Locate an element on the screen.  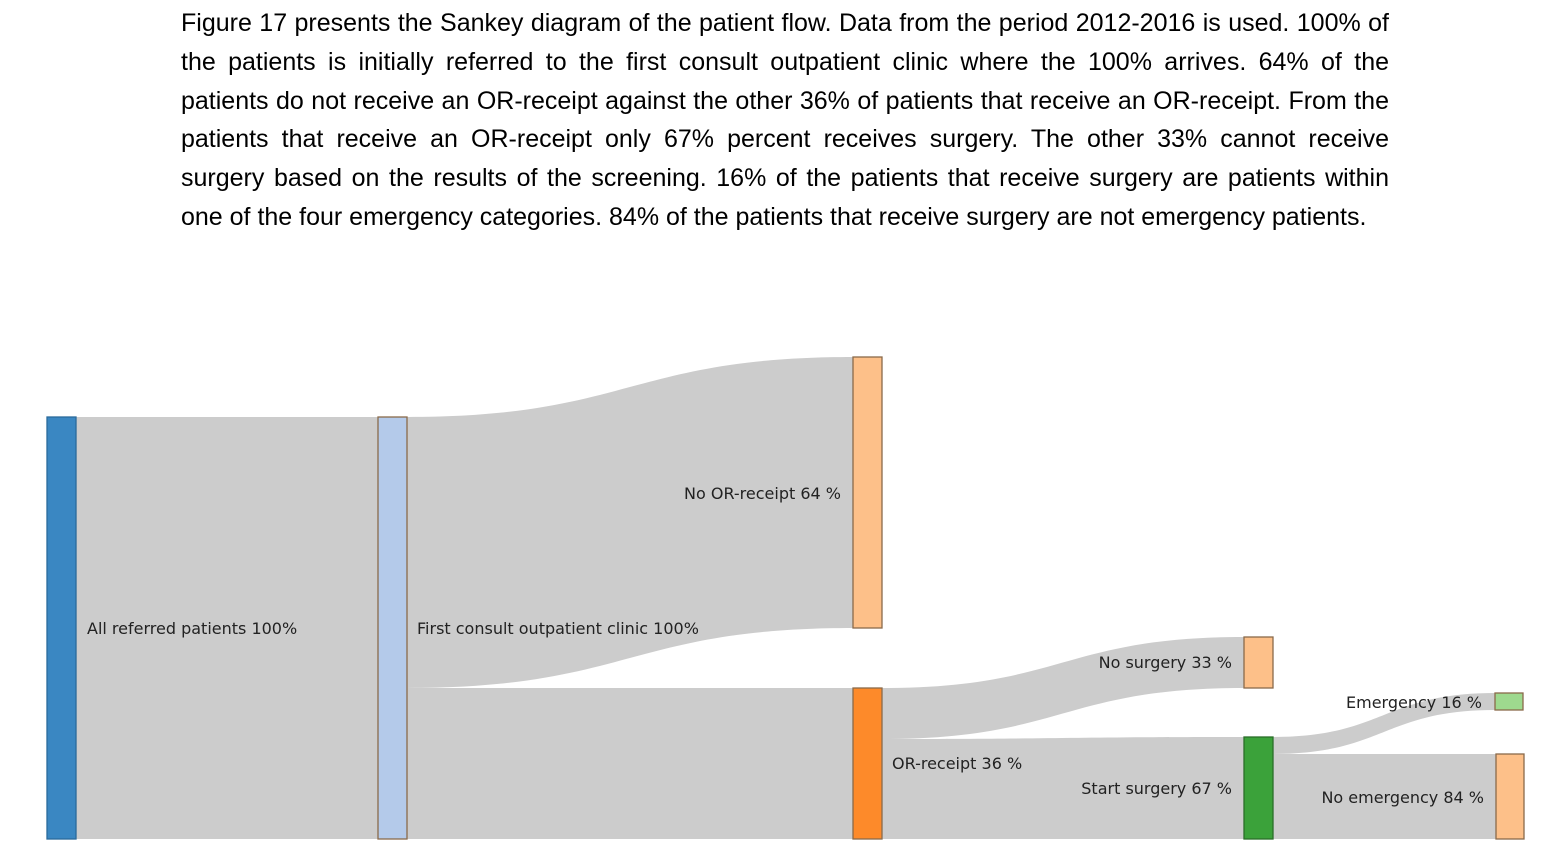
sankey-link-surg-noemerg is located at coordinates (1384, 796).